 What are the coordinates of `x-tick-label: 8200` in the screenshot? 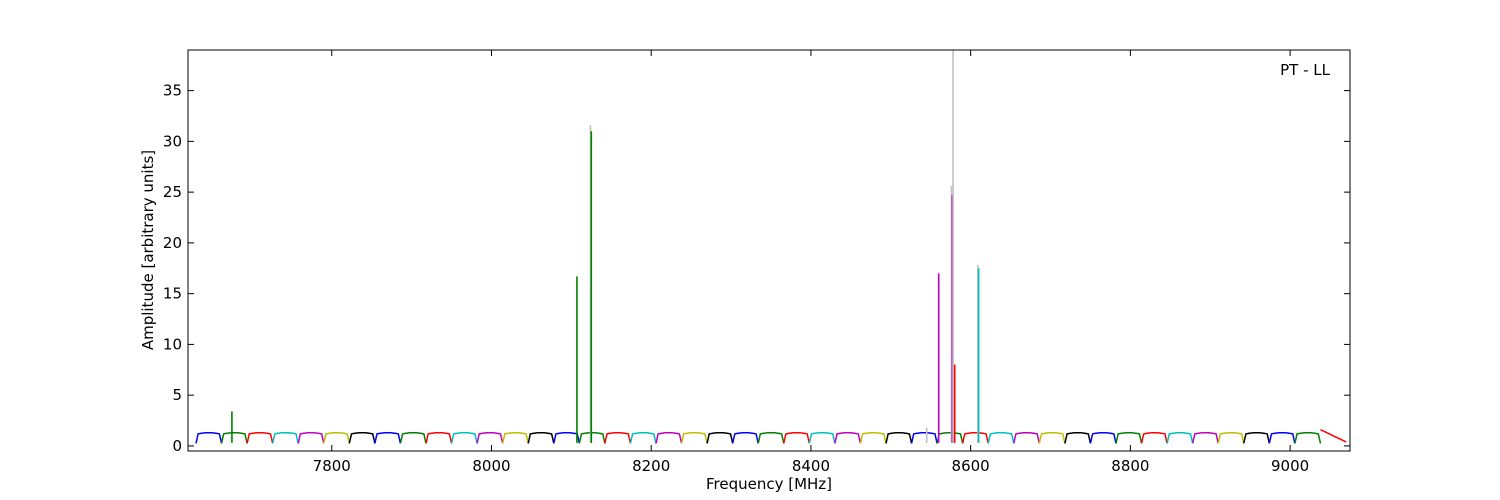 It's located at (651, 466).